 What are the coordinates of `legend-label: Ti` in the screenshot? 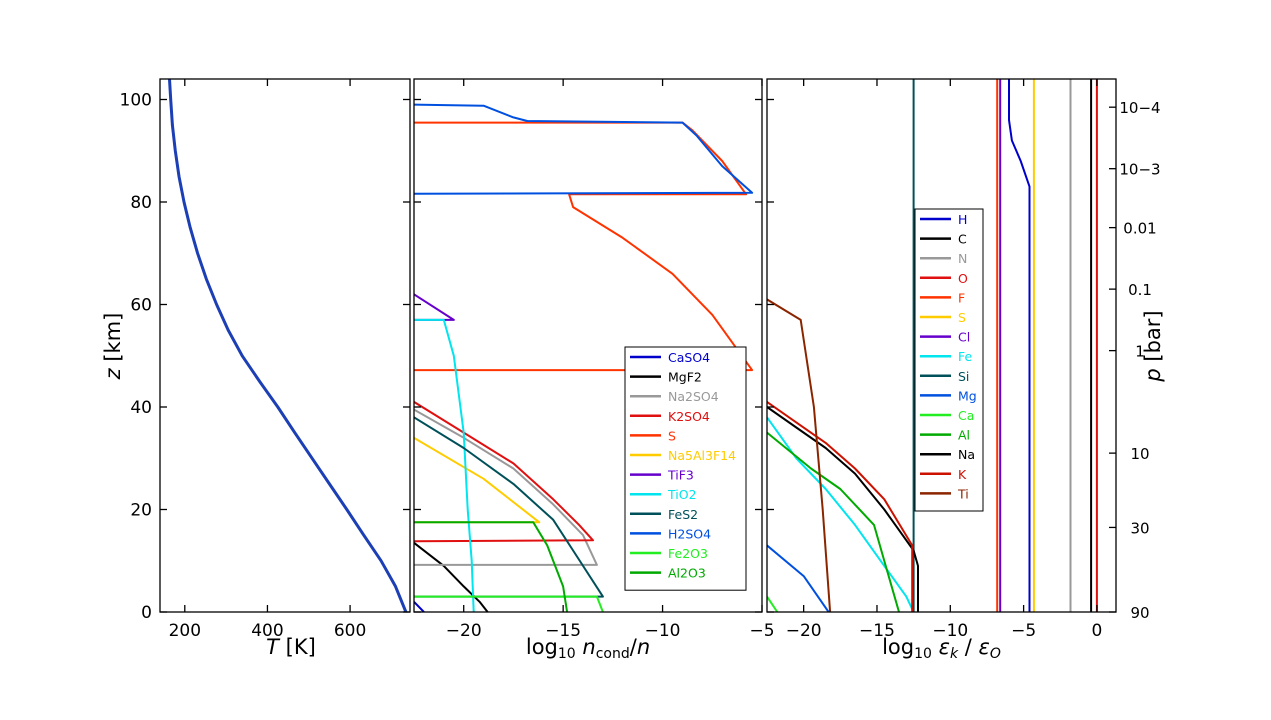 It's located at (963, 493).